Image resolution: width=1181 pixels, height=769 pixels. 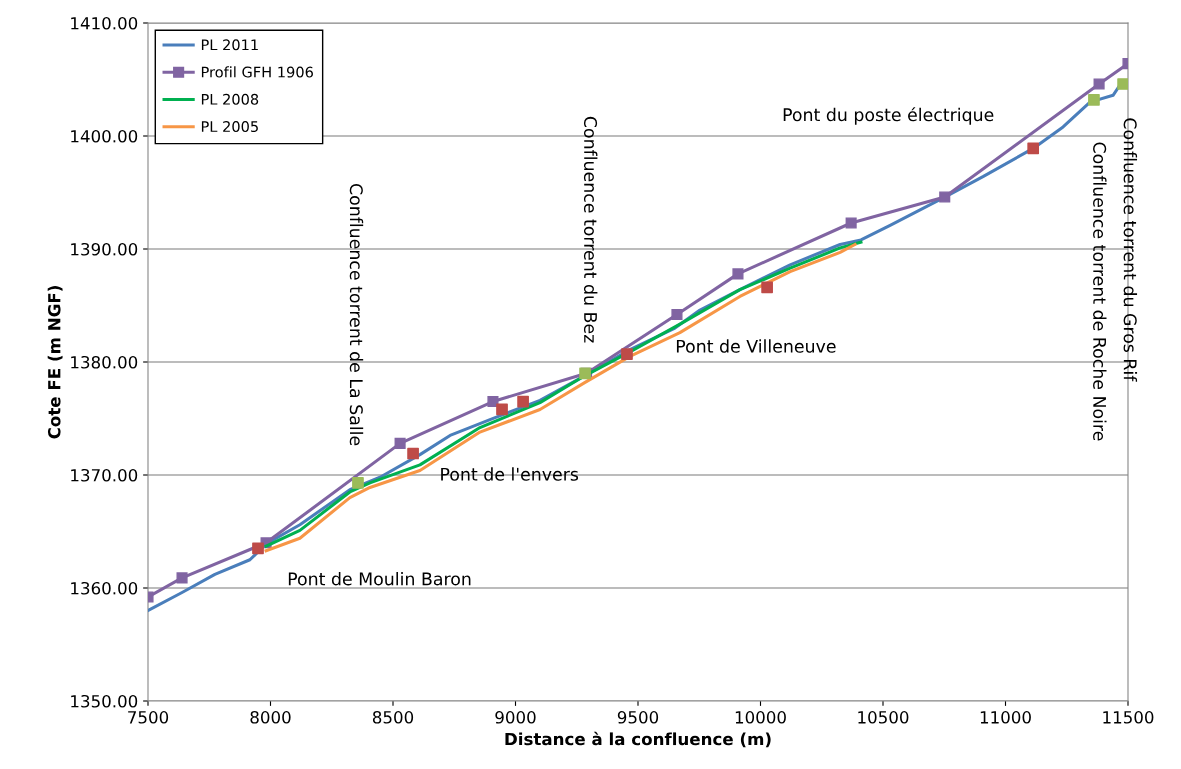 What do you see at coordinates (638, 717) in the screenshot?
I see `x-tick-label: 9500` at bounding box center [638, 717].